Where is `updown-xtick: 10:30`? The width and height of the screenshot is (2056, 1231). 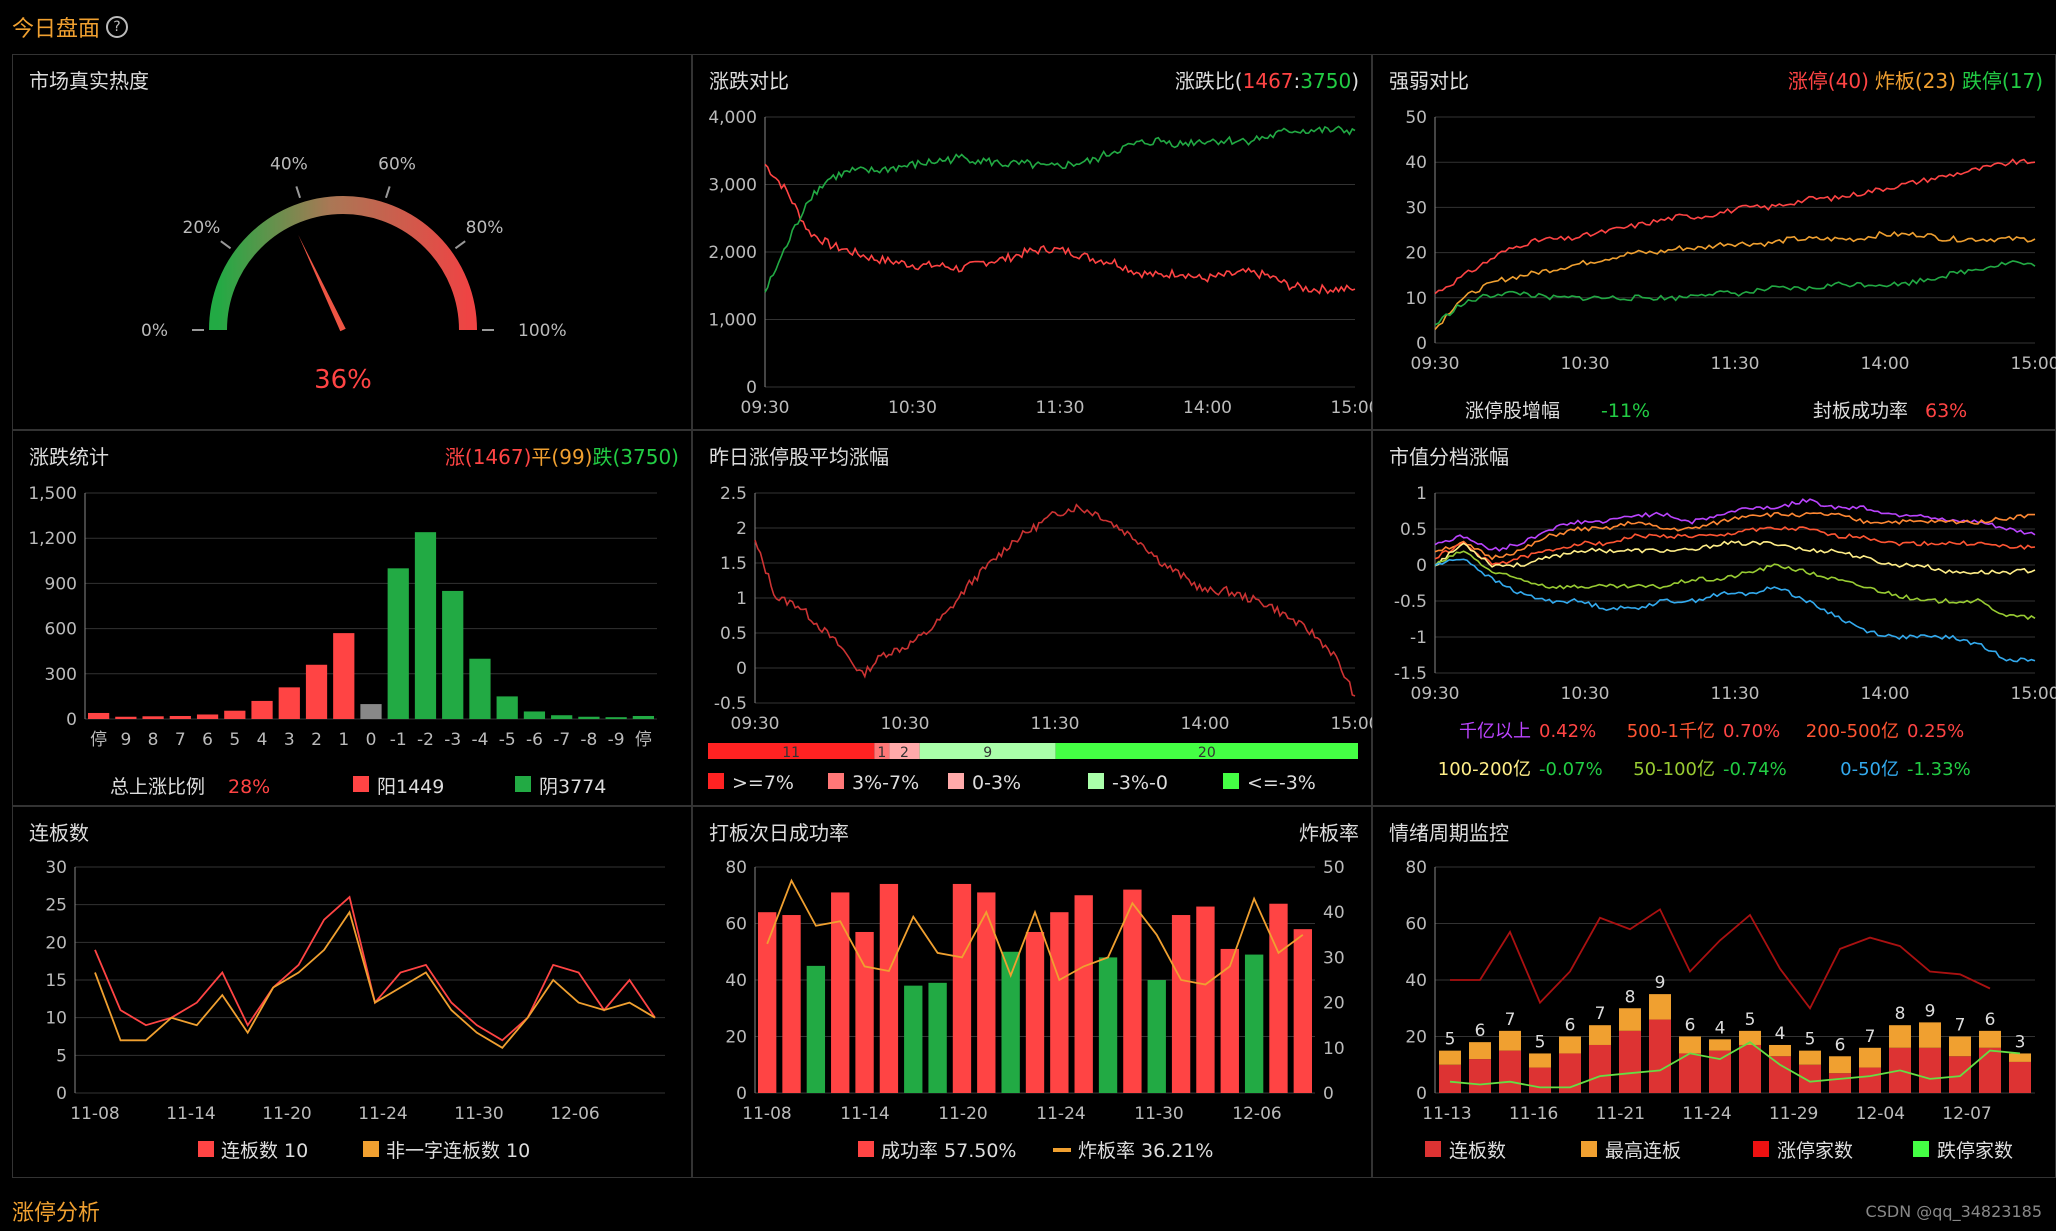 updown-xtick: 10:30 is located at coordinates (912, 408).